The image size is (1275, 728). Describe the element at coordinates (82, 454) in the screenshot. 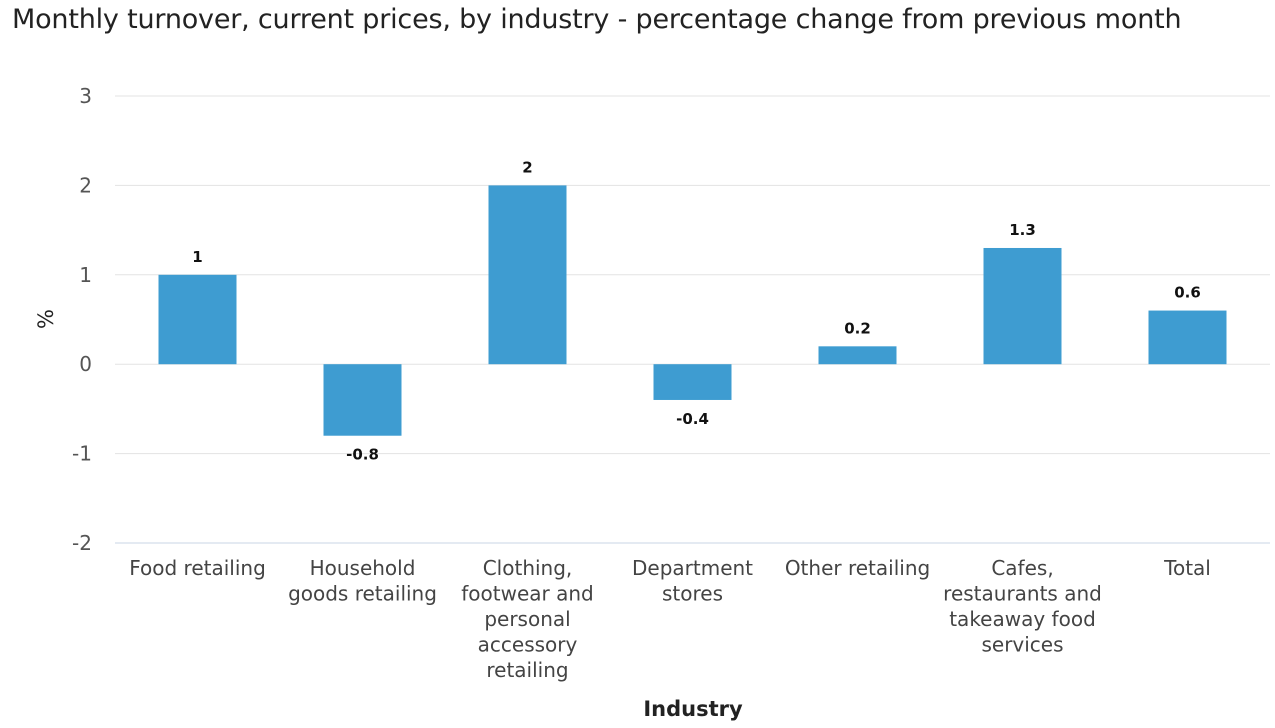

I see `y-tick-label: -1` at that location.